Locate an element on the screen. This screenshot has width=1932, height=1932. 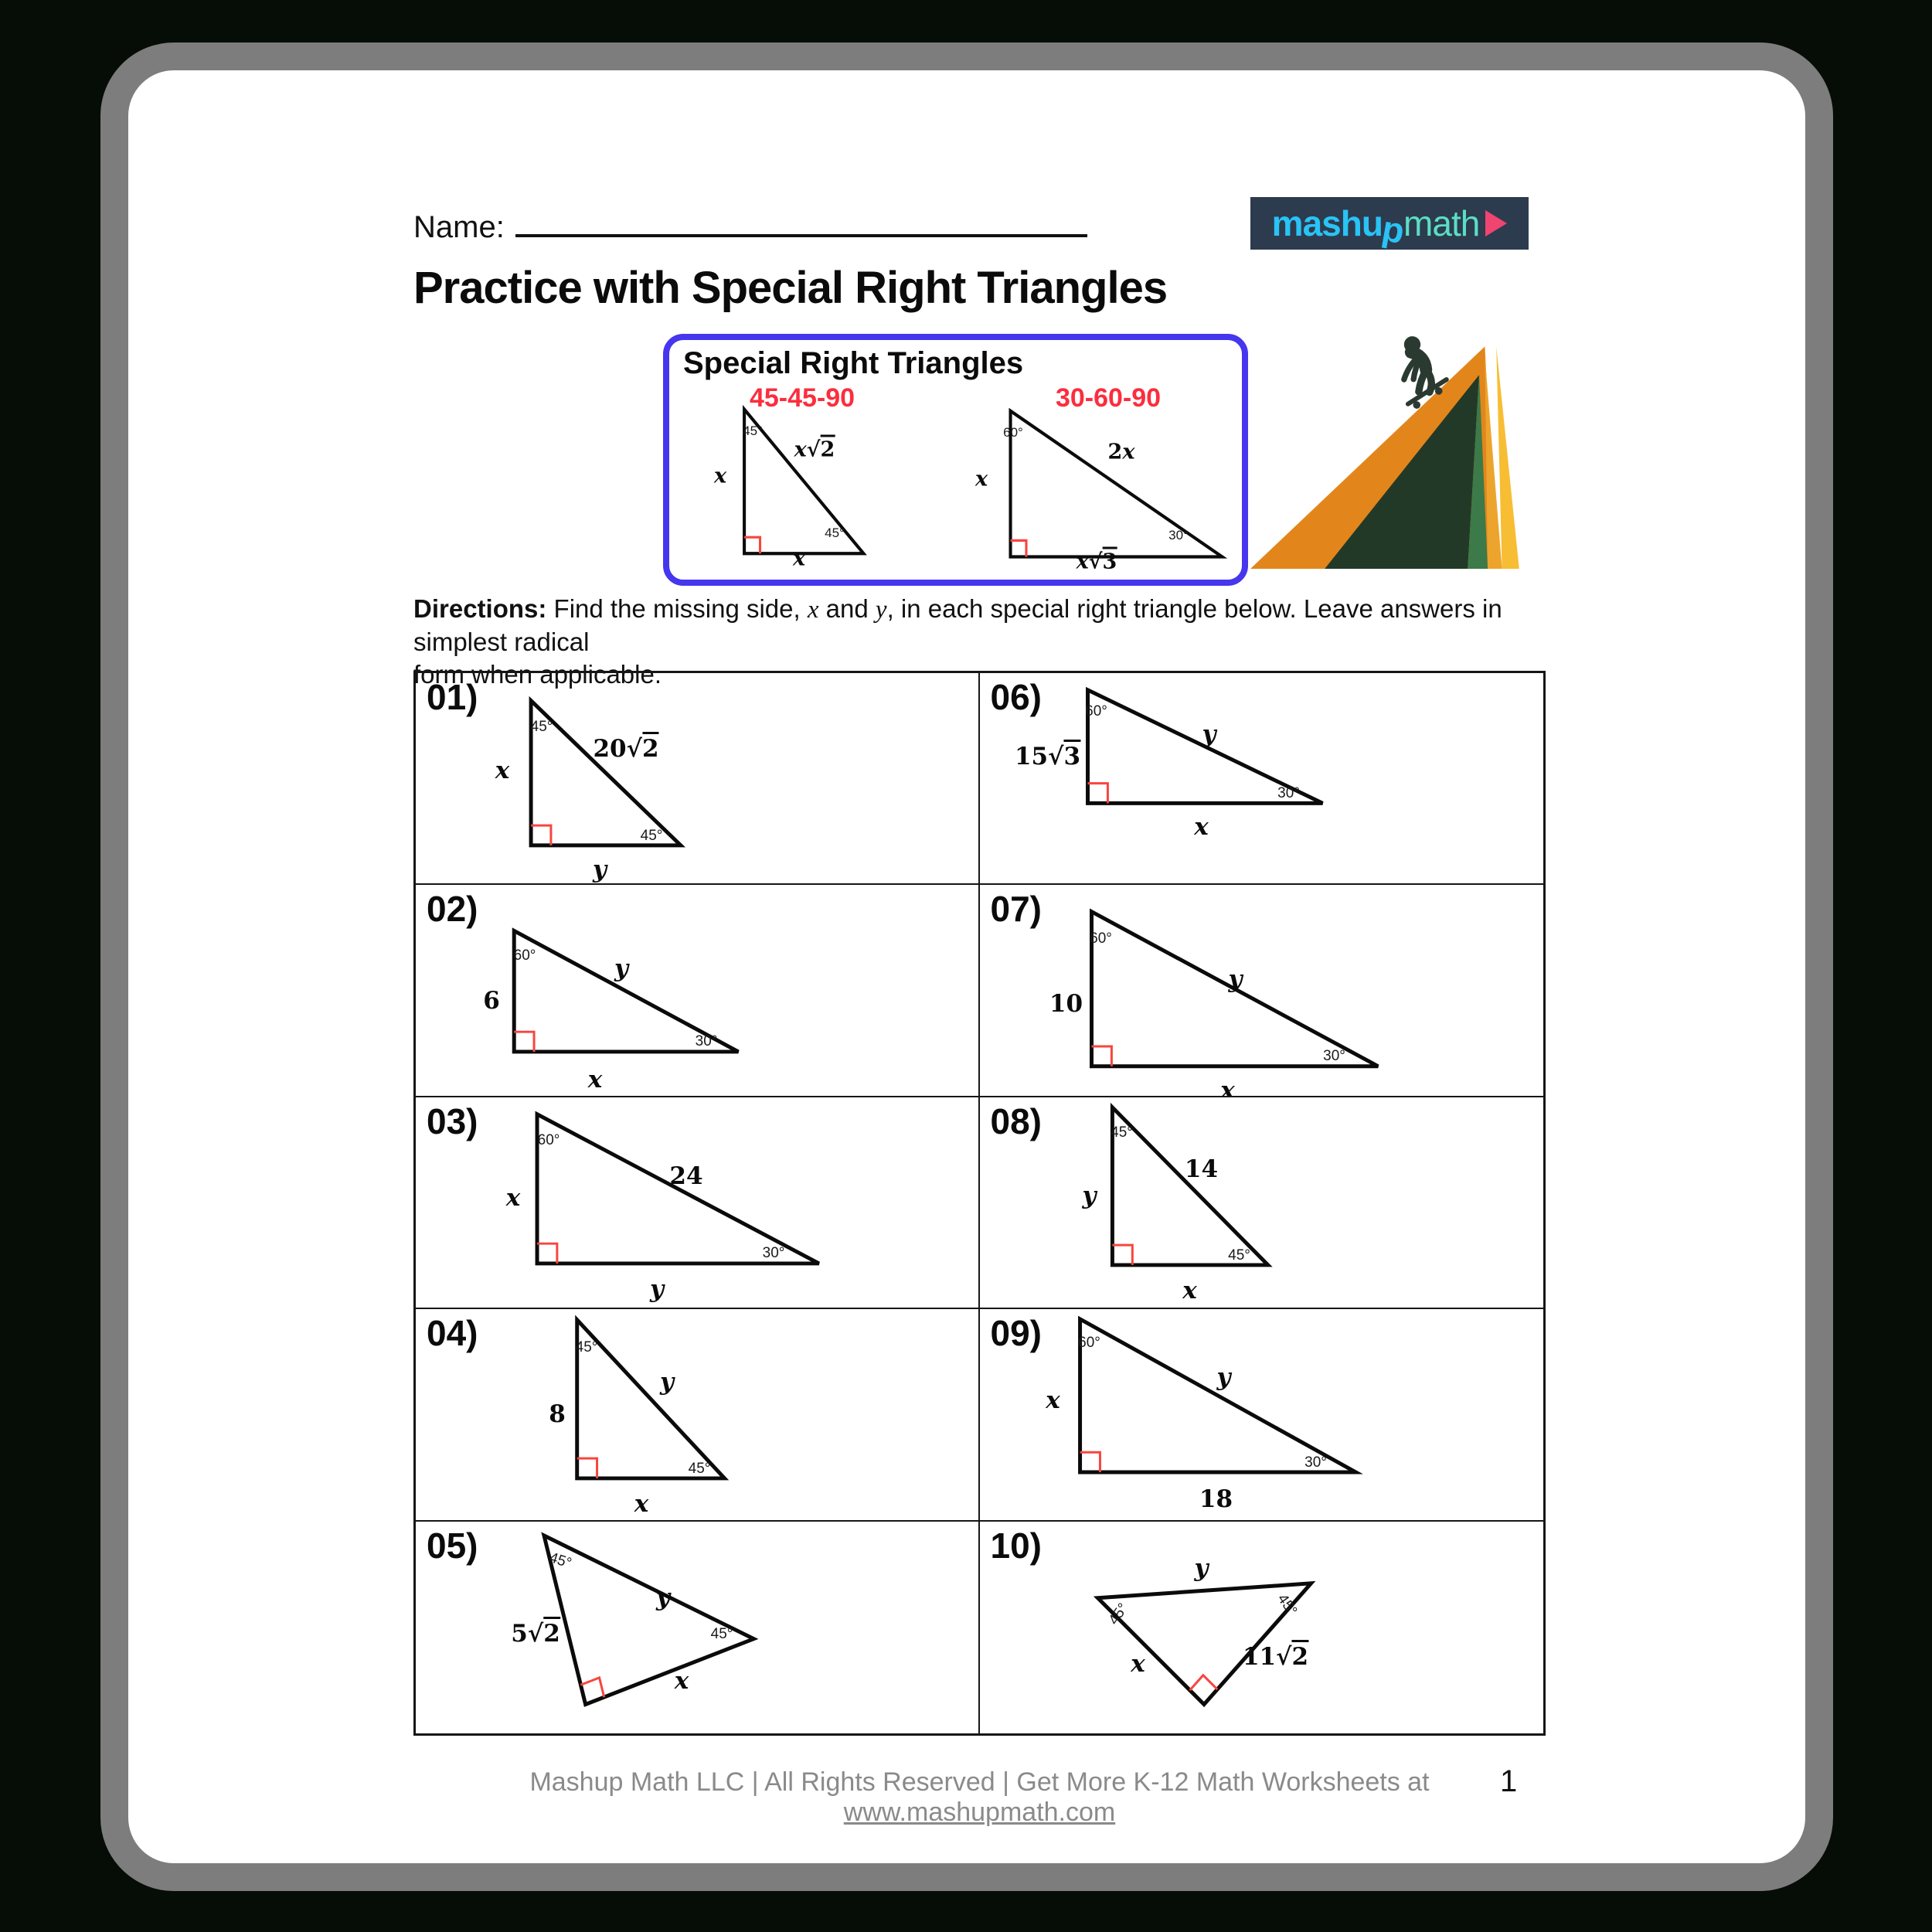
side-label: 15√3 is located at coordinates (1048, 755).